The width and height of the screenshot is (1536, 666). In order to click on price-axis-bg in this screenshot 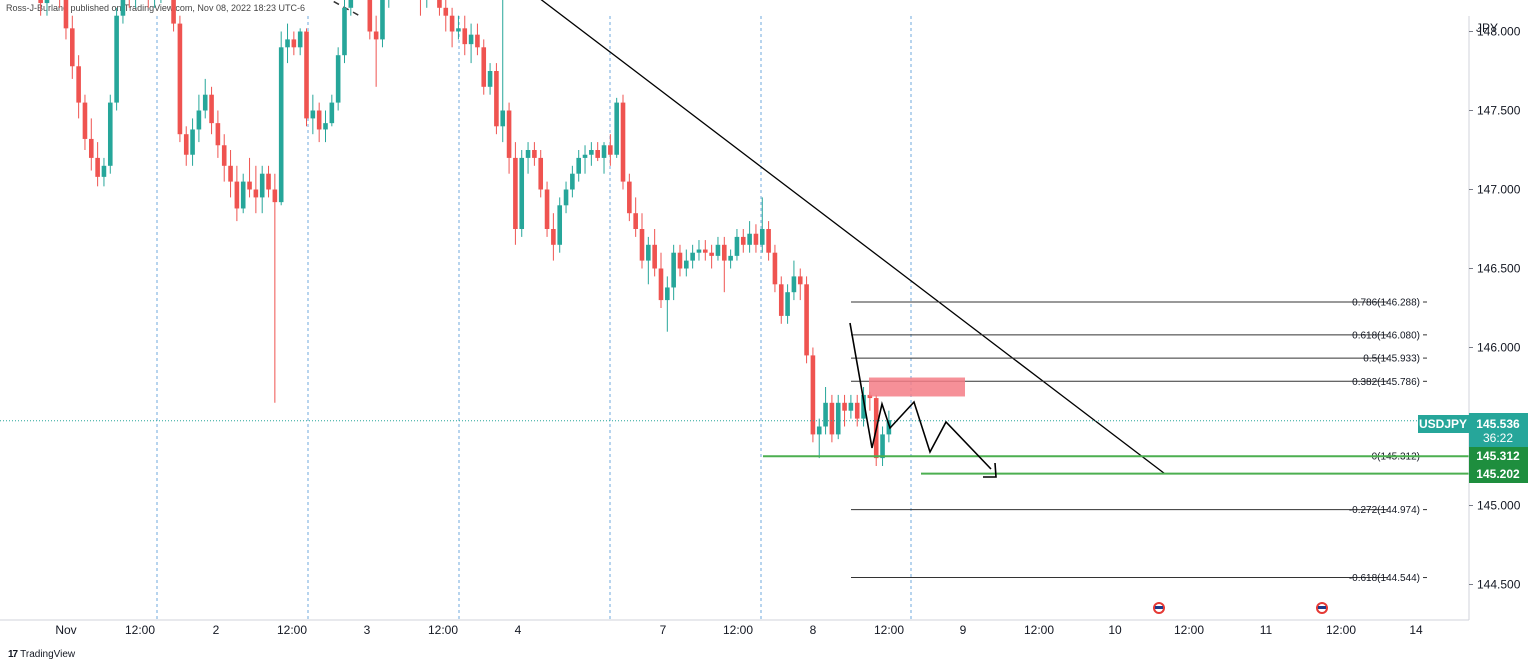, I will do `click(1502, 316)`.